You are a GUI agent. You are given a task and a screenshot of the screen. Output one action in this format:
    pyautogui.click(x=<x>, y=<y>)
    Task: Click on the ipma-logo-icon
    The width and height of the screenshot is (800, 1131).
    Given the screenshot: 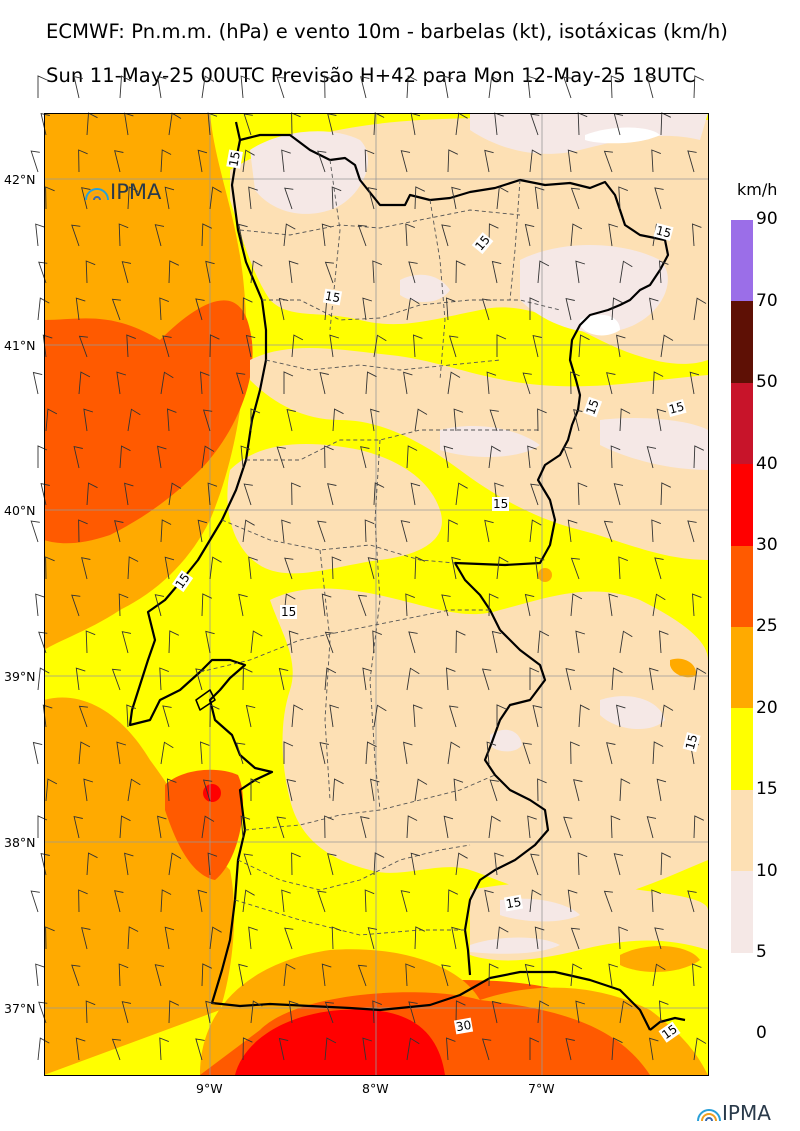 What is the action you would take?
    pyautogui.click(x=709, y=1115)
    